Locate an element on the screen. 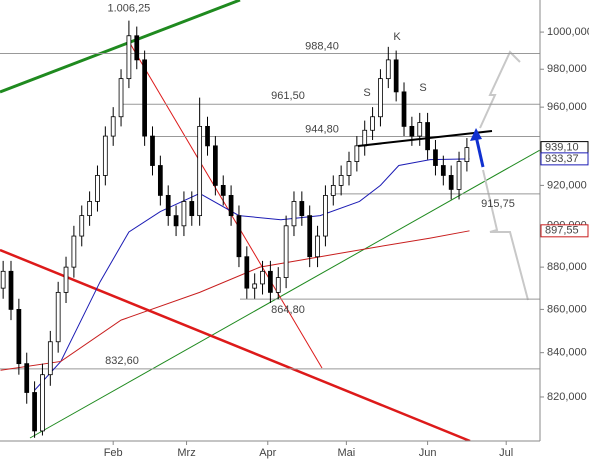 The height and width of the screenshot is (461, 589). y-tick-label: 920,000 is located at coordinates (567, 185).